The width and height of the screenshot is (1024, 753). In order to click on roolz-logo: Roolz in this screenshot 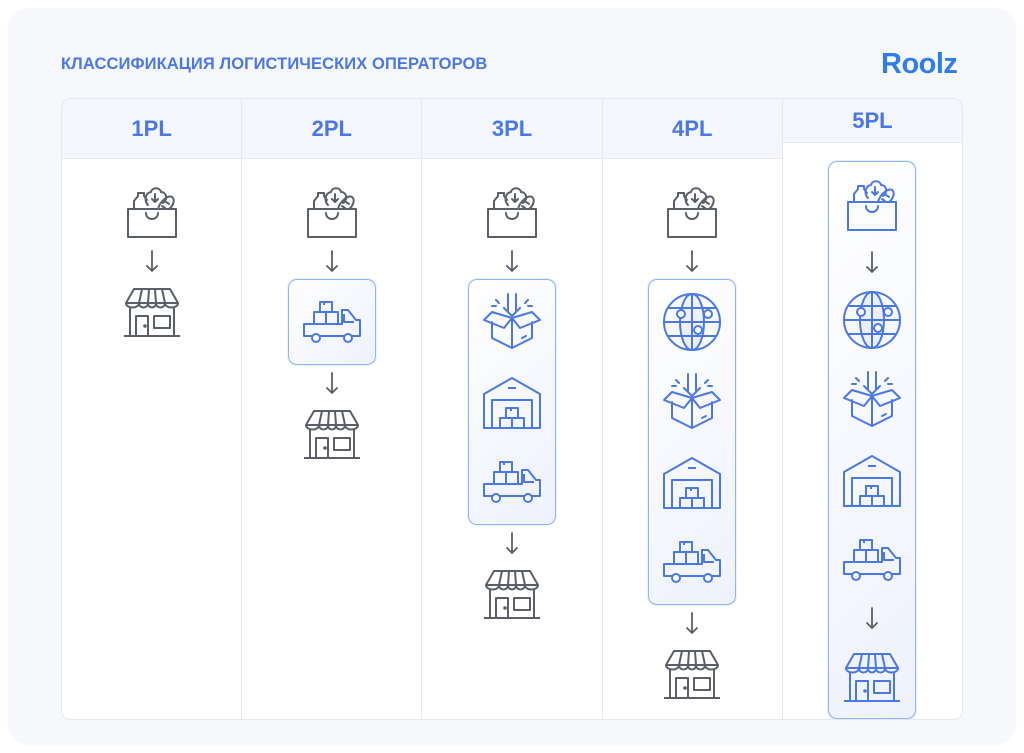, I will do `click(919, 64)`.